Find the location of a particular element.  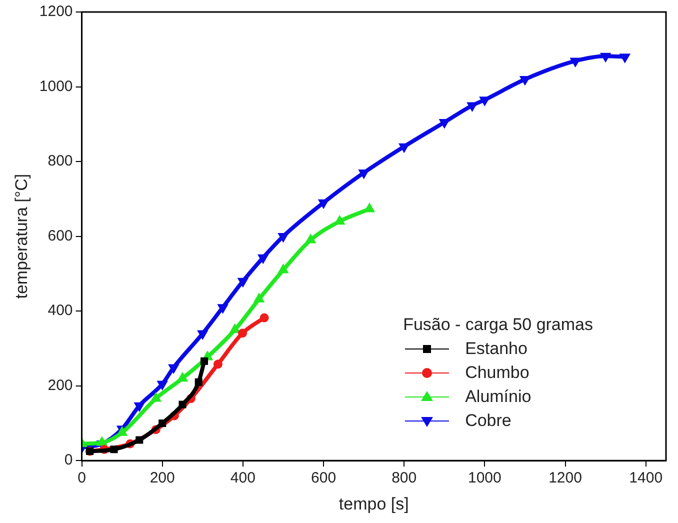

y-axis-title: temperatura [°C] is located at coordinates (21, 236).